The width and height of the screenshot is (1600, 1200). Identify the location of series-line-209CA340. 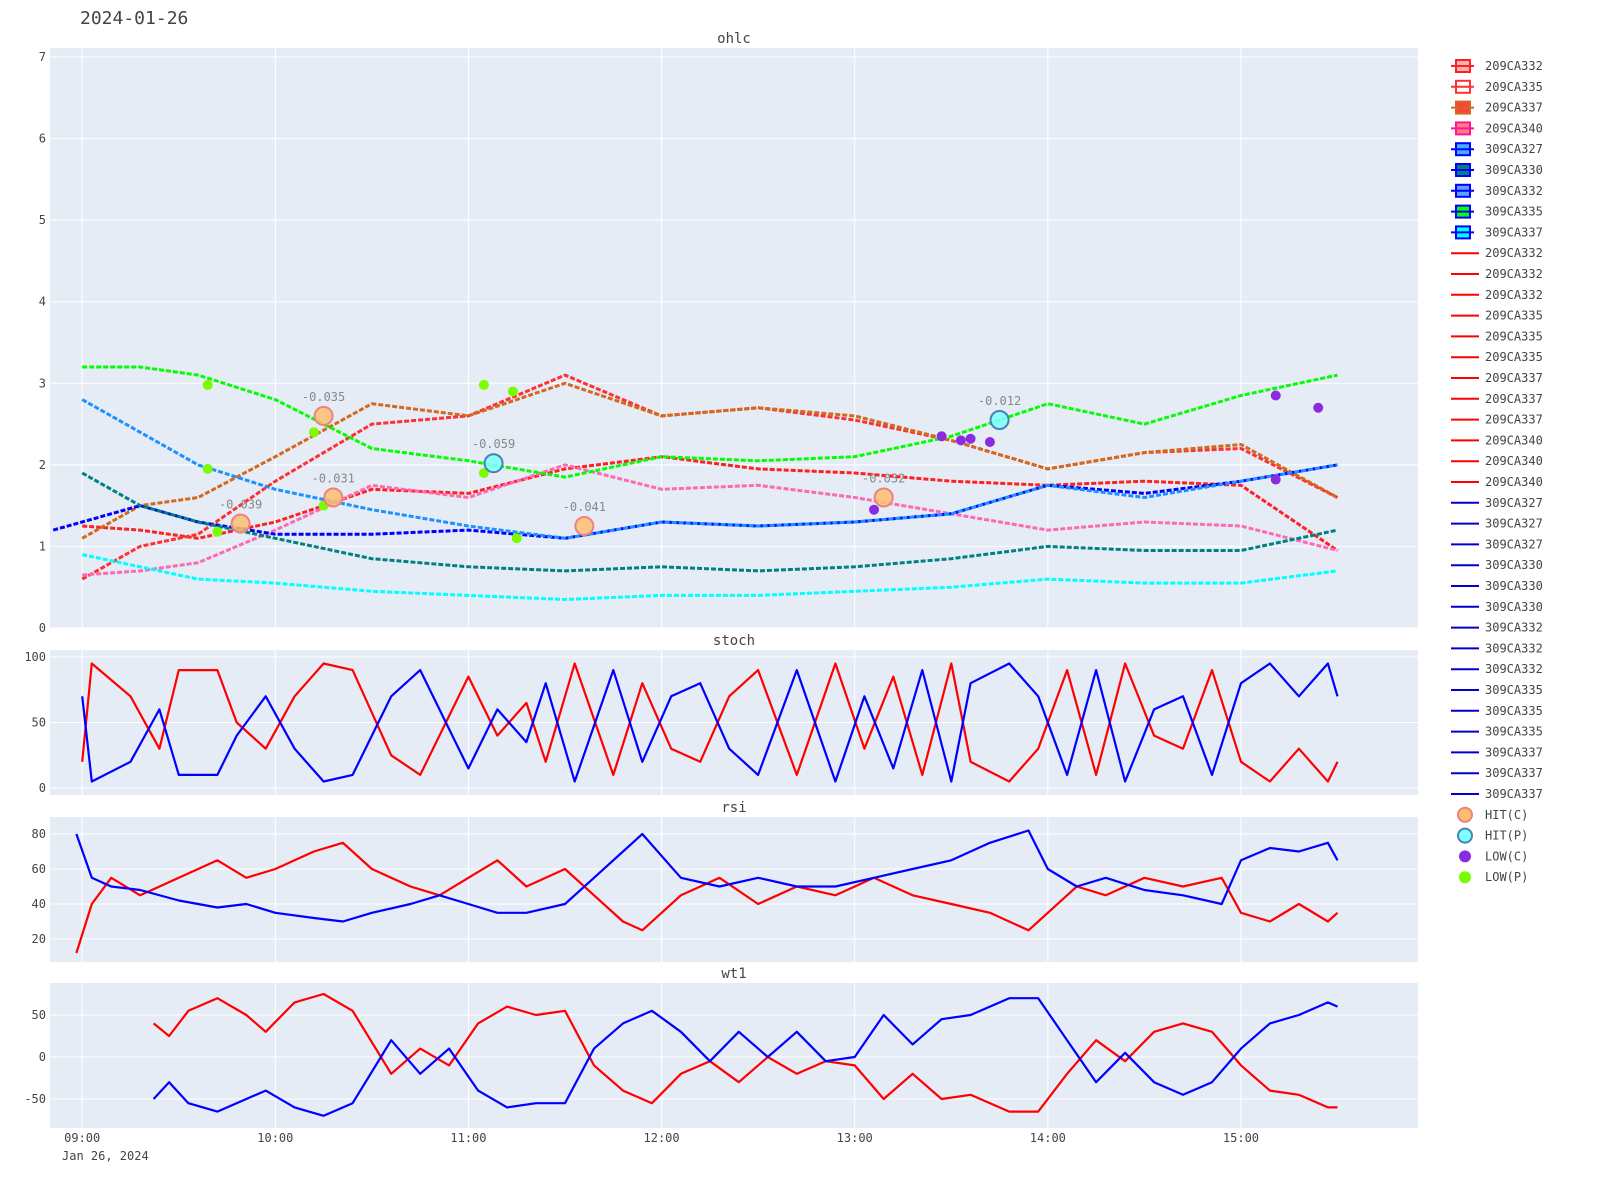
(710, 520).